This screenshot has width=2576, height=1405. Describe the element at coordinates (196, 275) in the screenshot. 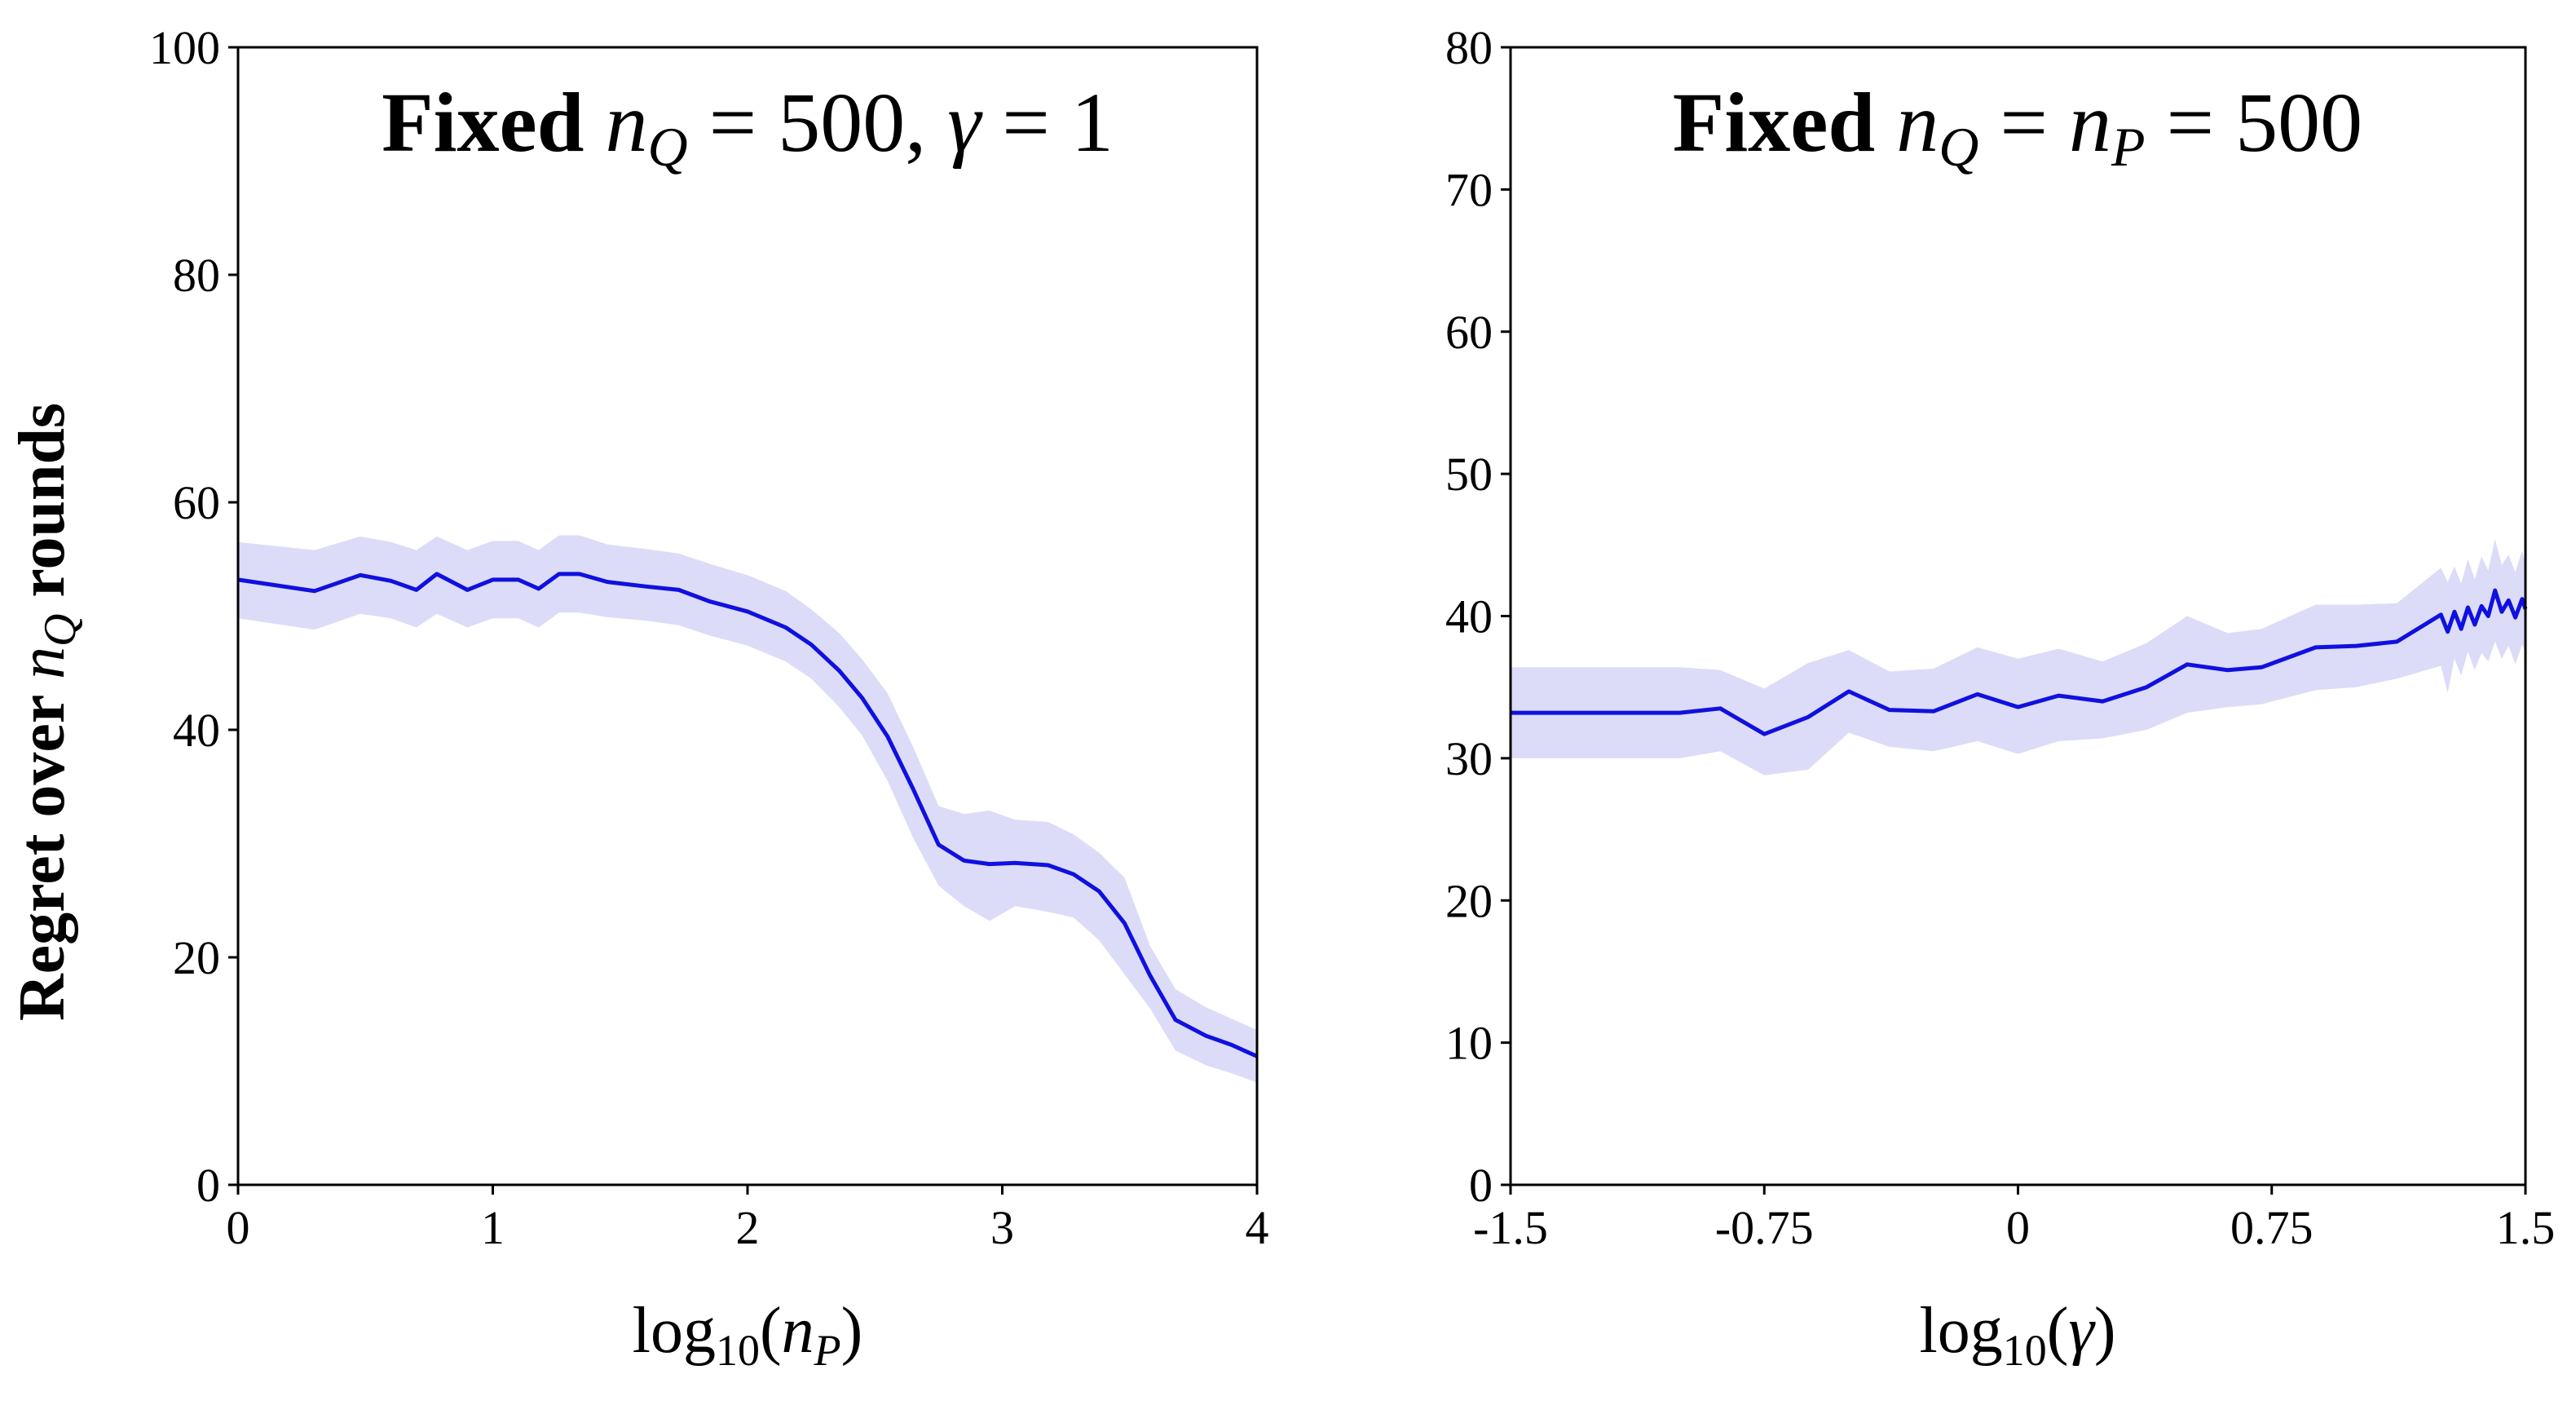

I see `l-ytick-label: 80` at that location.